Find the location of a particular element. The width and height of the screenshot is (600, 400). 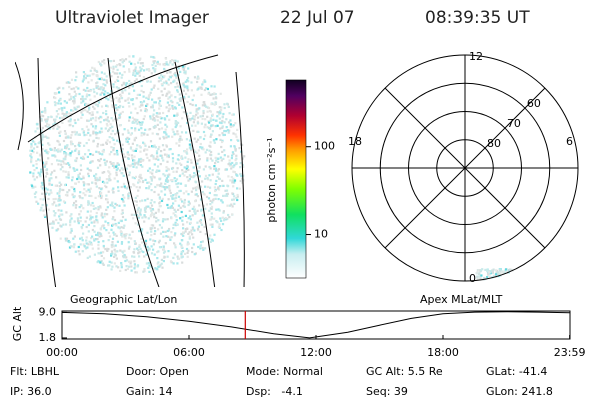

hour-label: 18 is located at coordinates (355, 141).